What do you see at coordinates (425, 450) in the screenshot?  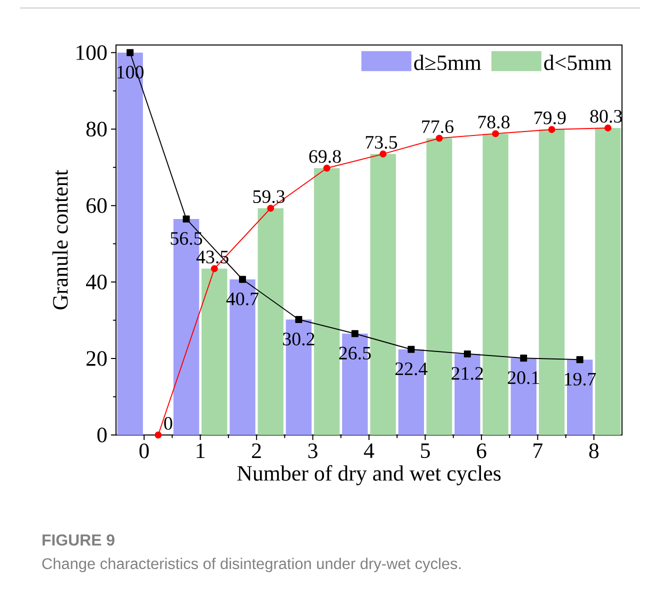 I see `x-tick-label: 5` at bounding box center [425, 450].